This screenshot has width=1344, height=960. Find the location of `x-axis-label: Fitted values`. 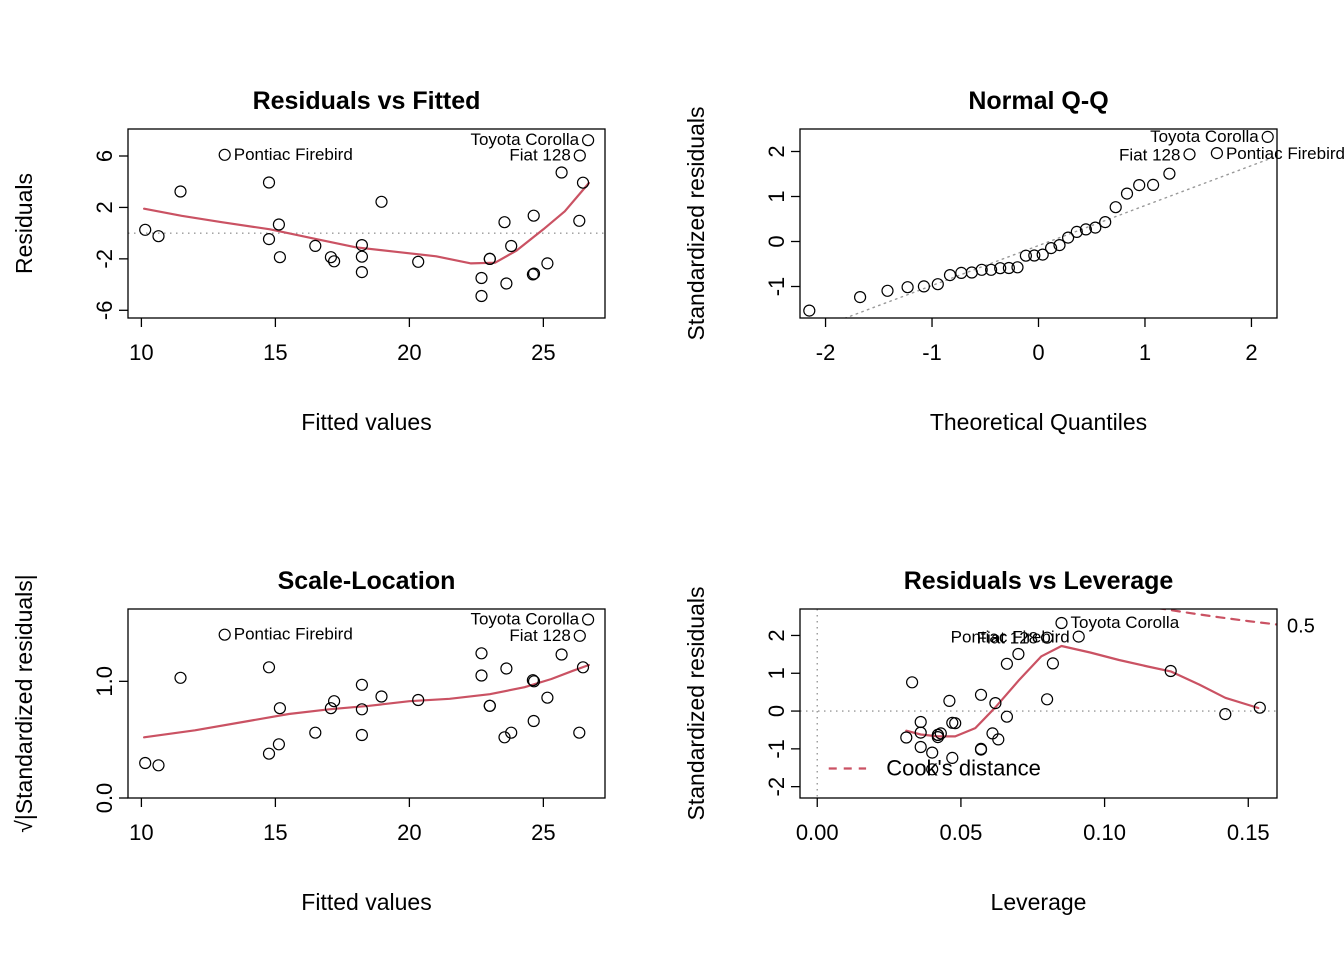

x-axis-label: Fitted values is located at coordinates (366, 422).